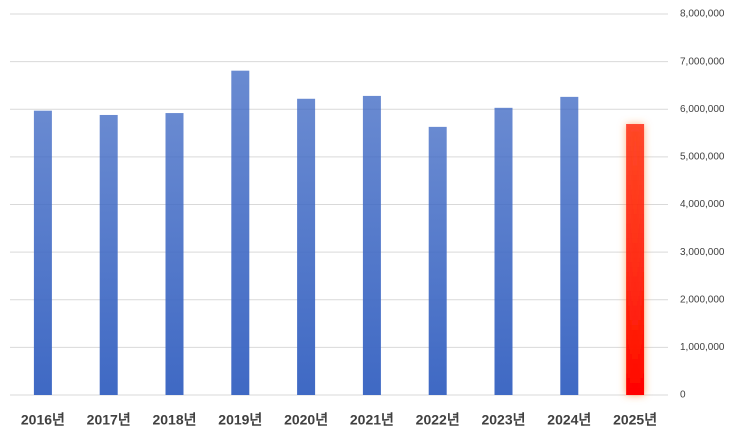 This screenshot has width=739, height=441. Describe the element at coordinates (43, 420) in the screenshot. I see `x-tick-label: 2016년` at that location.